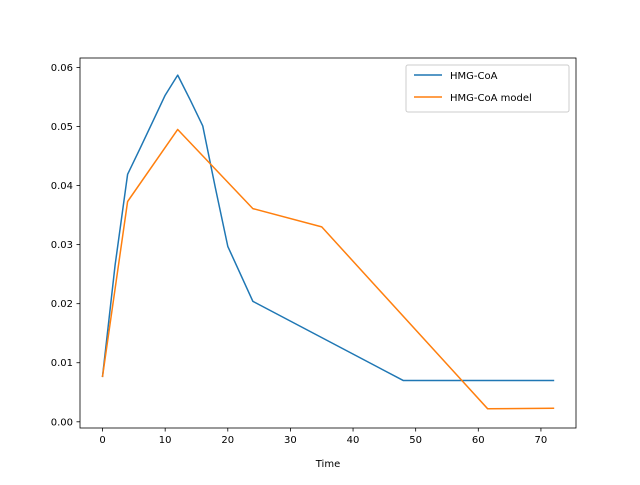  What do you see at coordinates (62, 422) in the screenshot?
I see `y-tick-label: 0.00` at bounding box center [62, 422].